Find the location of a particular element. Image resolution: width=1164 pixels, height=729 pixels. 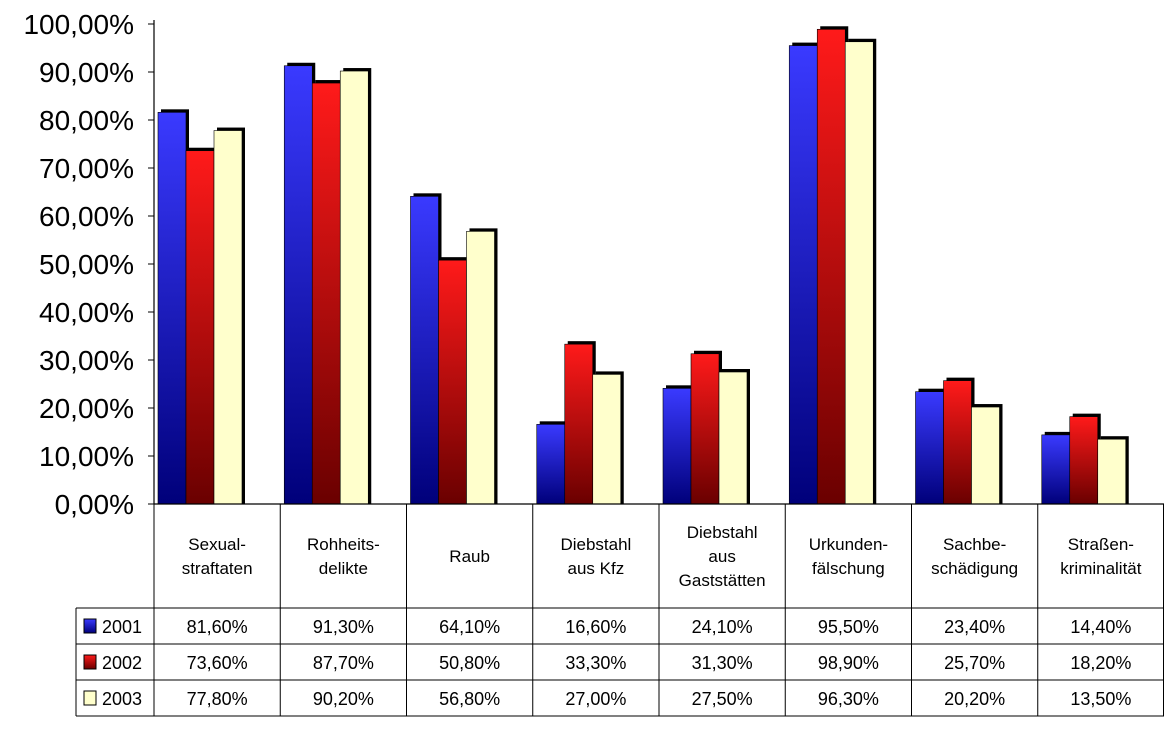

y-tick-label: 60,00% is located at coordinates (86, 216).